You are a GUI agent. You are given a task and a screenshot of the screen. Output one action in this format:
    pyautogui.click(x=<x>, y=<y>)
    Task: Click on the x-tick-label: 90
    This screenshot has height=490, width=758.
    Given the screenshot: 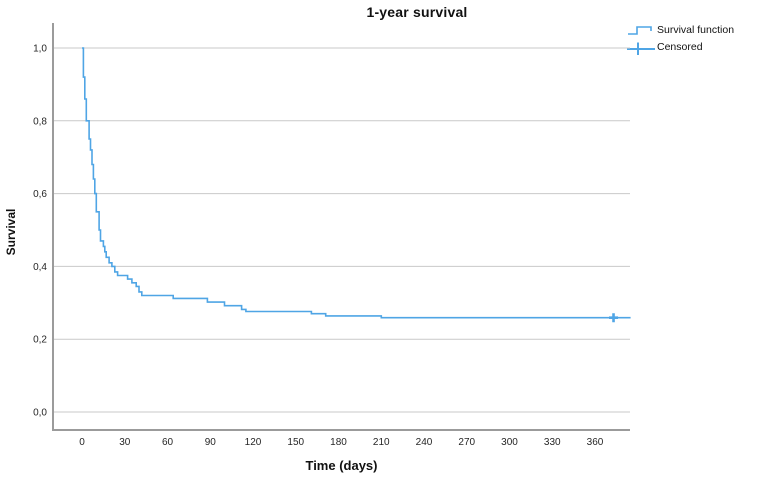 What is the action you would take?
    pyautogui.click(x=211, y=442)
    